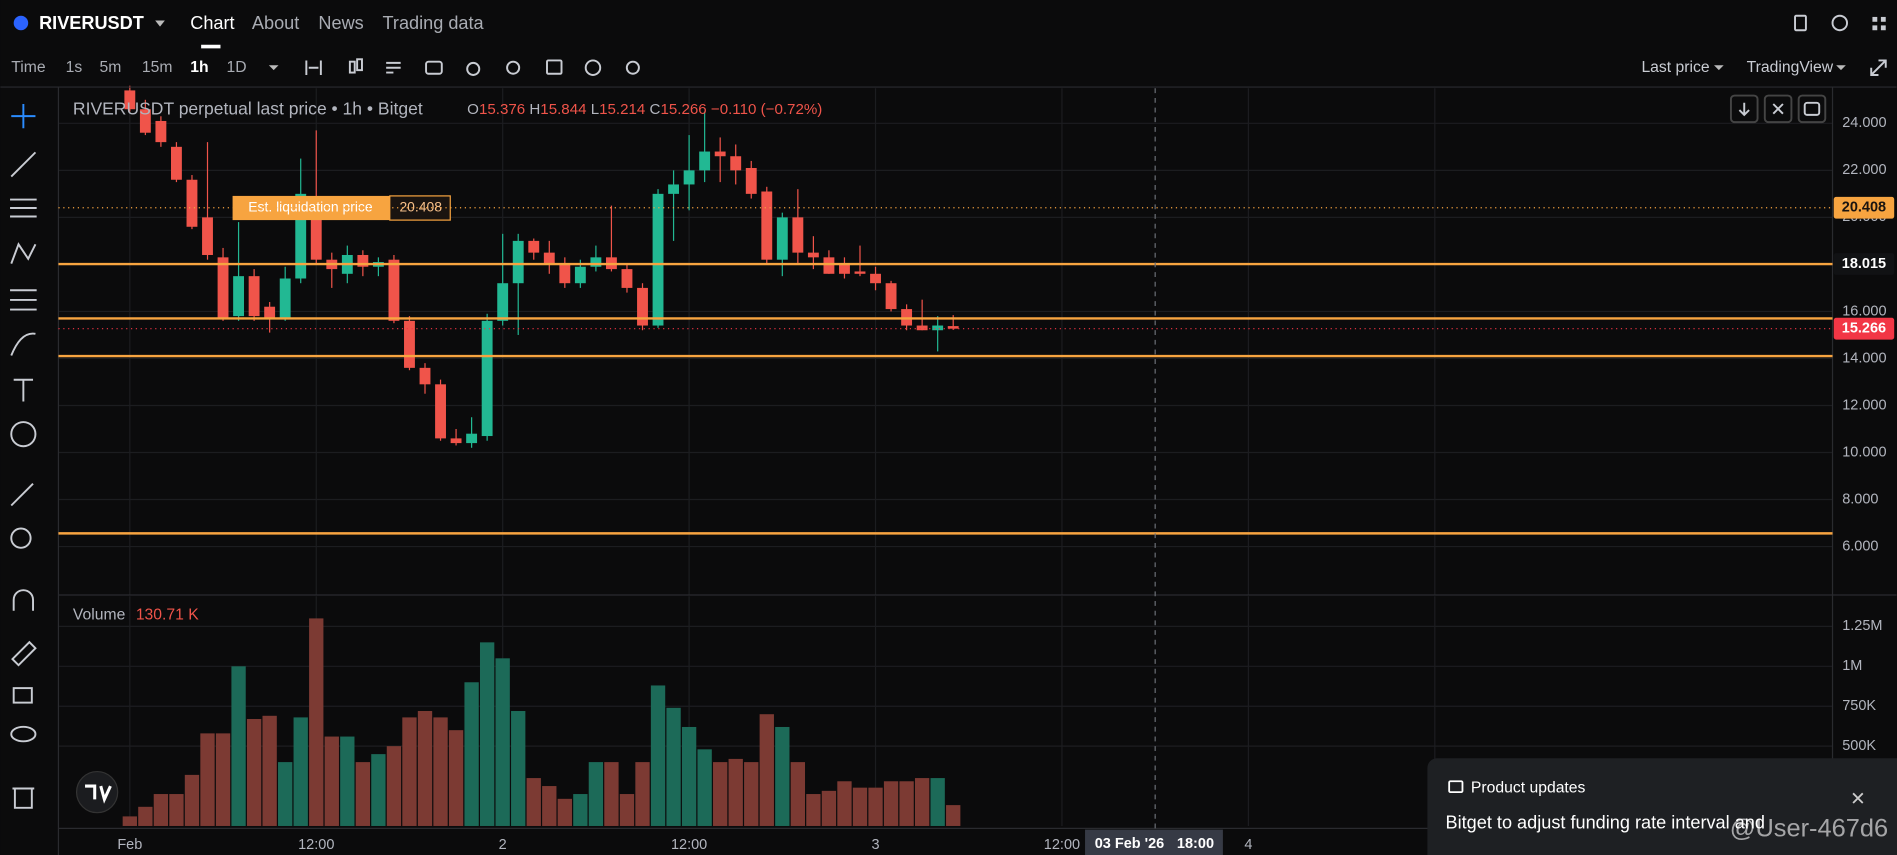  I want to click on liquidation-label: Est. liquidation price, so click(310, 207).